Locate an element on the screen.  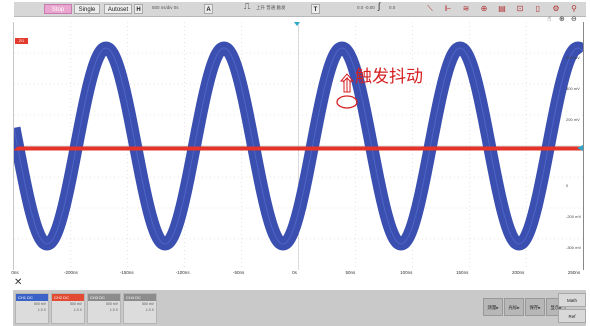
math-tool-icon: ≋ is located at coordinates (466, 8).